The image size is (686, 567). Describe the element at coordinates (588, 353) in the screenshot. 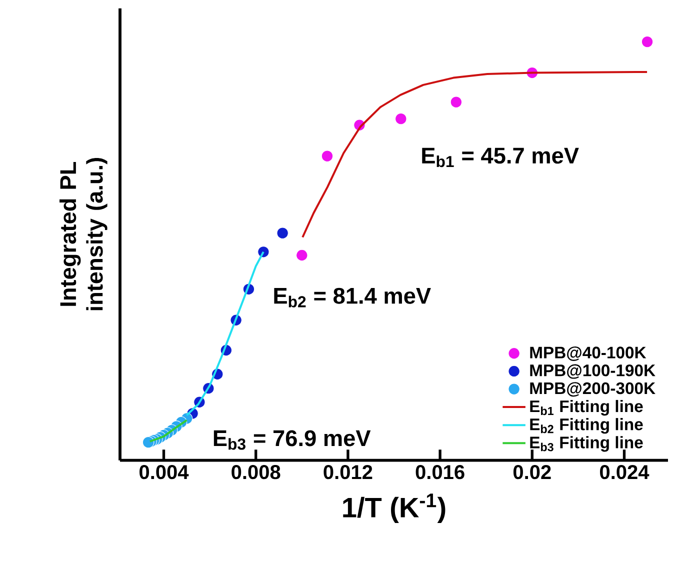

I see `legend-label: MPB@40-100K` at that location.